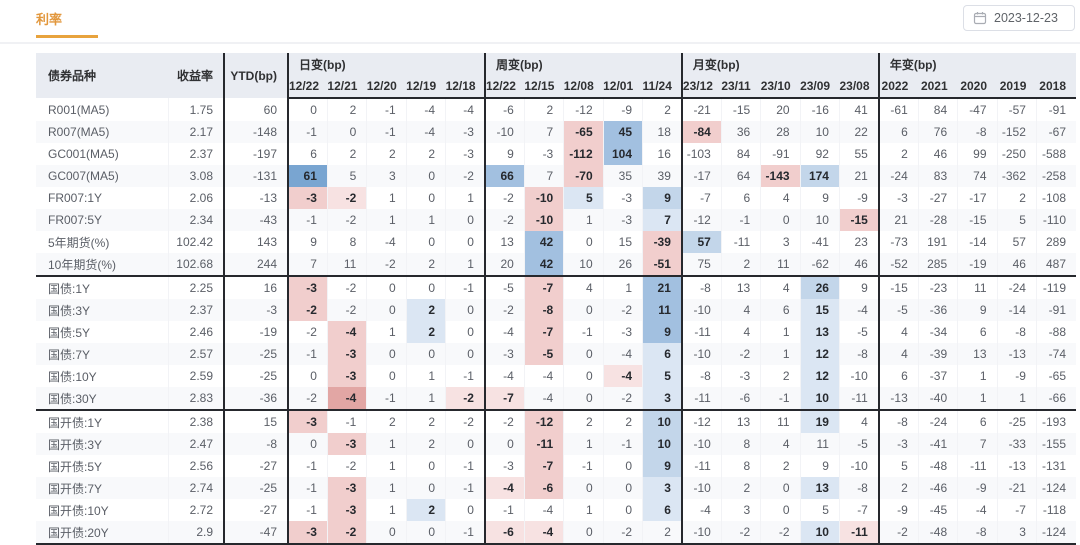  Describe the element at coordinates (1019, 18) in the screenshot. I see `date-picker: 2023-12-23` at that location.